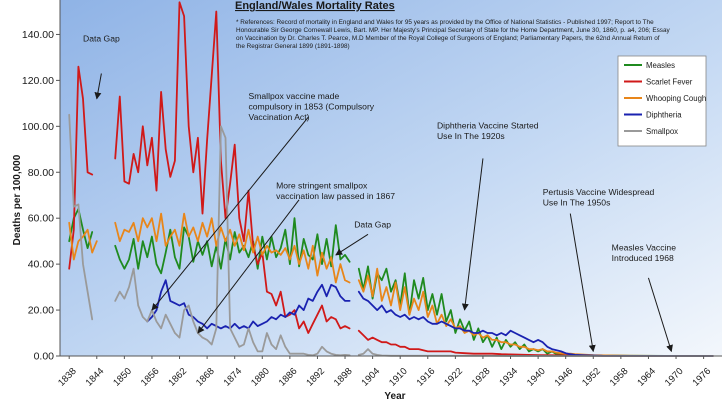  I want to click on x-tick-label: 1844, so click(95, 377).